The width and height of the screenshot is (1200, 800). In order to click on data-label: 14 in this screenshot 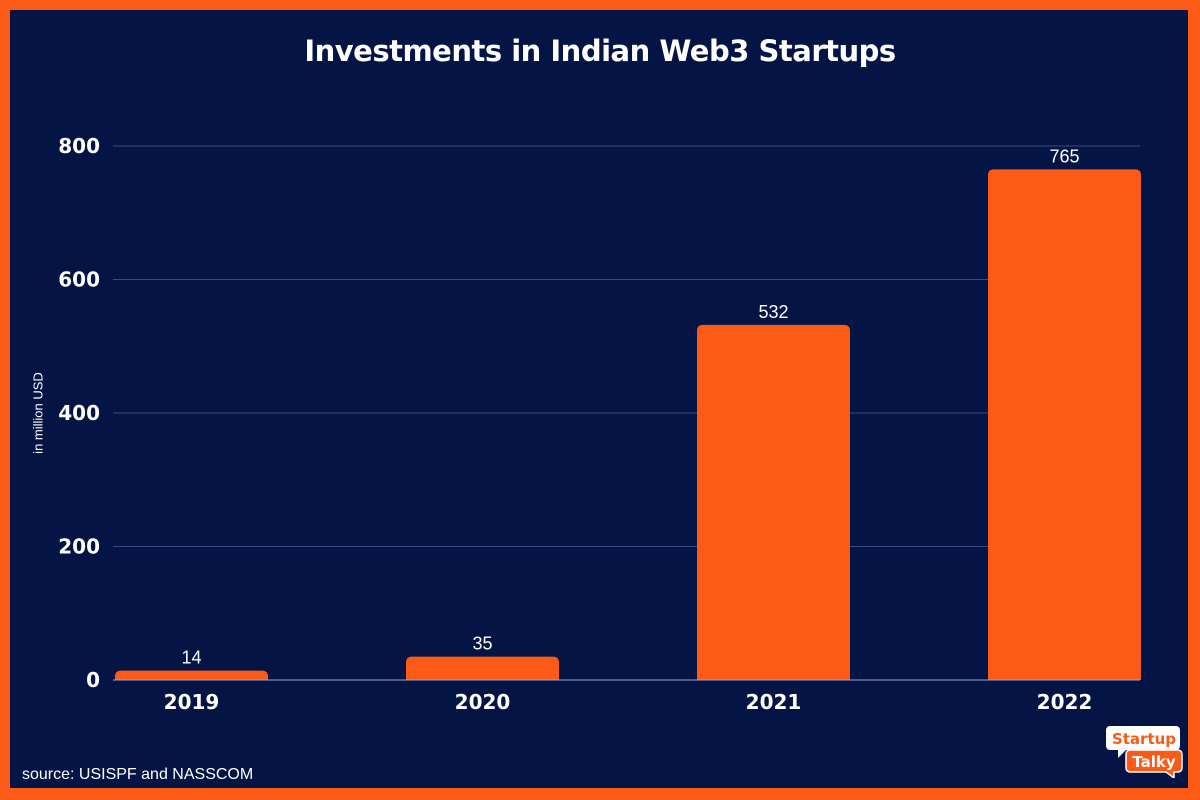, I will do `click(191, 658)`.